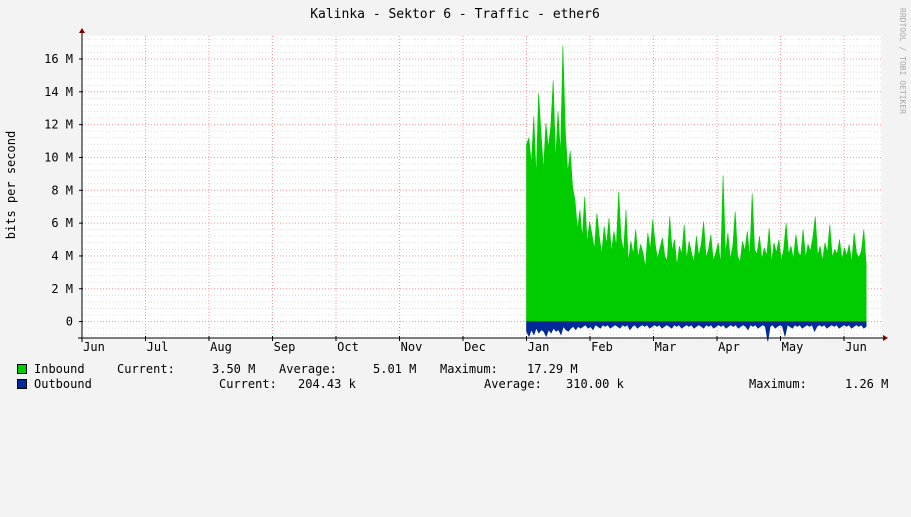 Image resolution: width=911 pixels, height=517 pixels. I want to click on chart-title: Kalinka - Sektor 6 - Traffic - ether6, so click(455, 14).